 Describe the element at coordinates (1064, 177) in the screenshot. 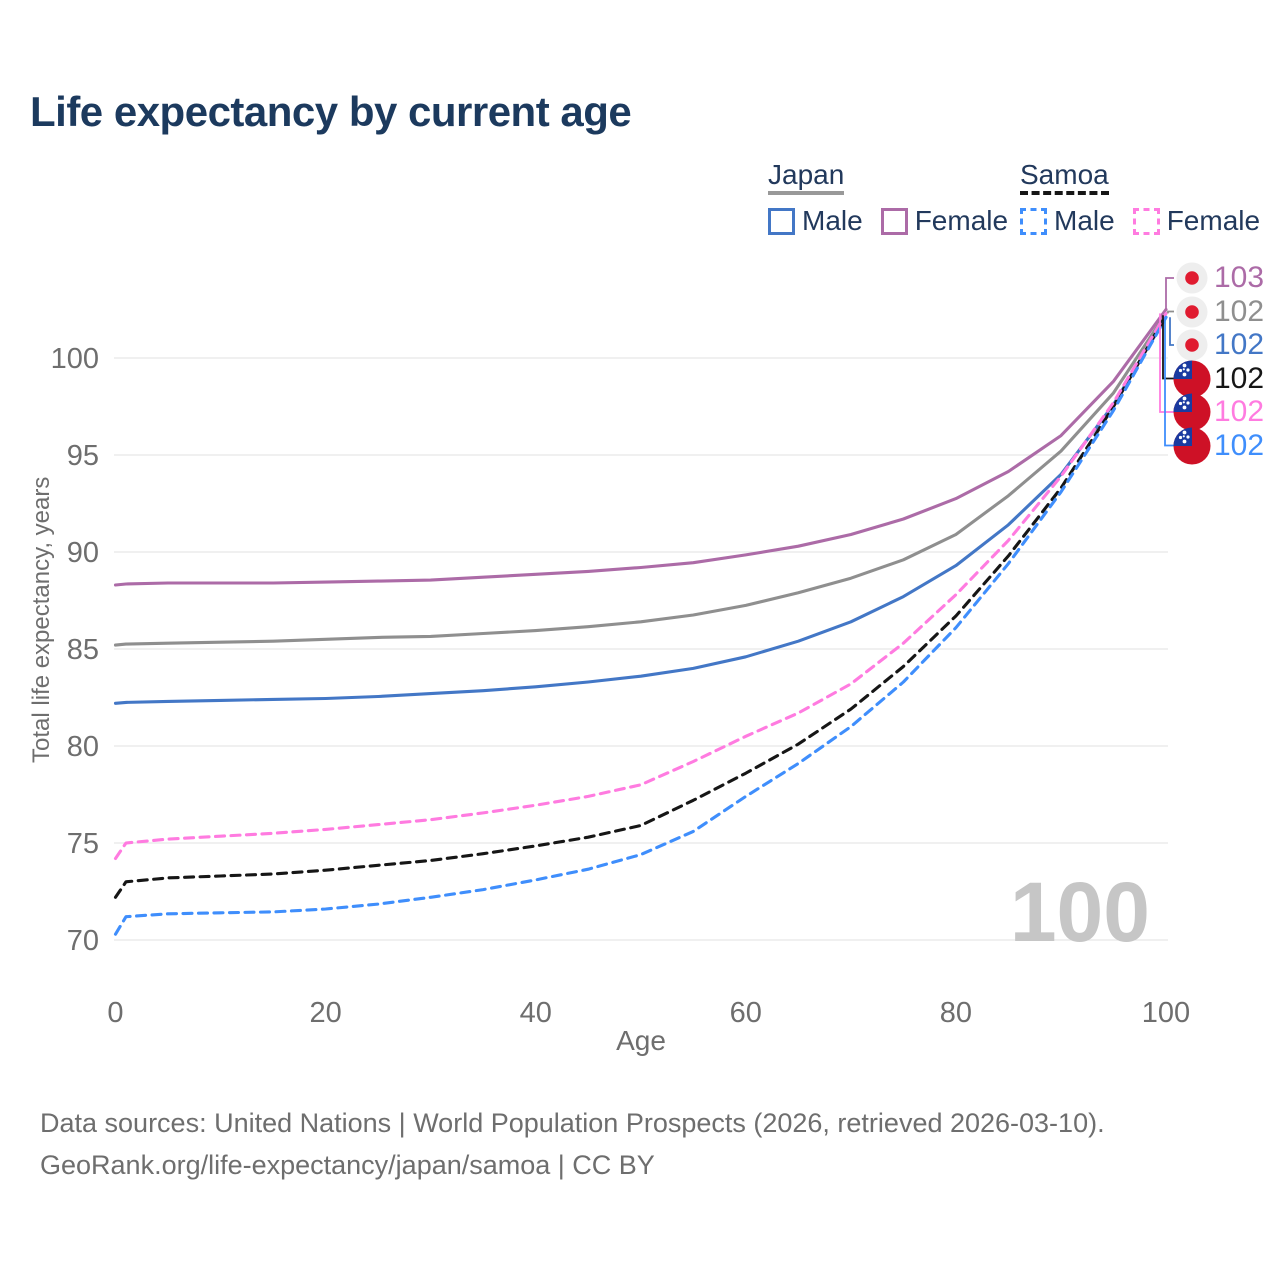

I see `legend-samoa-header: Samoa` at that location.